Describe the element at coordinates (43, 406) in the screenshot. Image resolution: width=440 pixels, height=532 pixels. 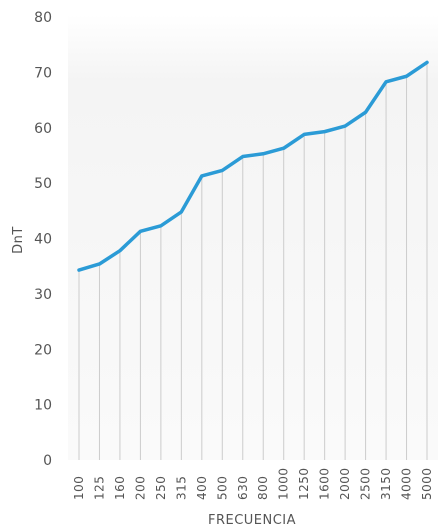
I see `y-tick-label: 10` at that location.